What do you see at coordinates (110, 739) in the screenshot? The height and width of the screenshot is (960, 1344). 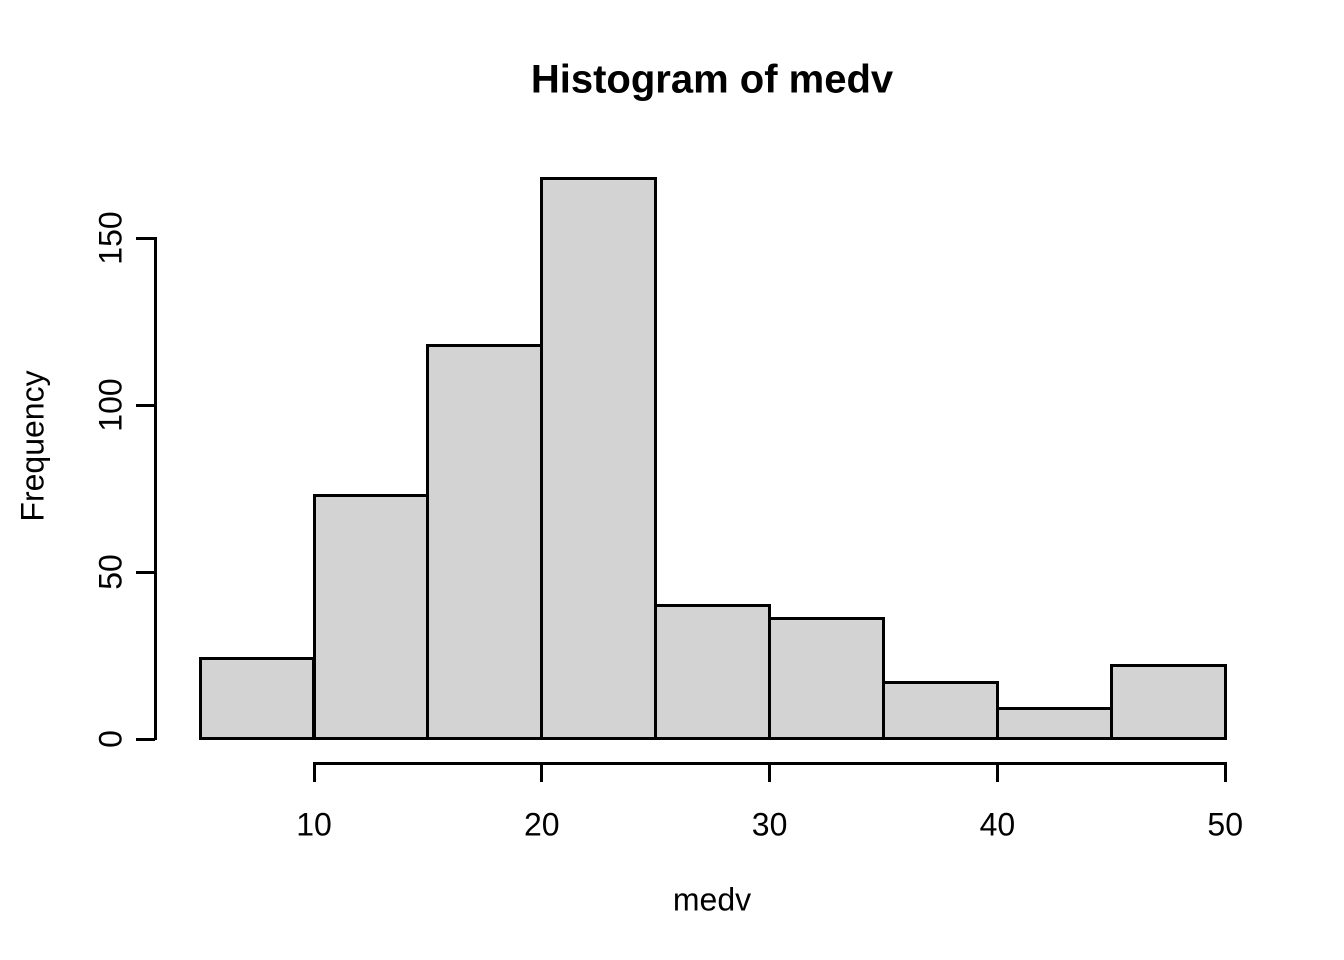 I see `y-tick-label: 0` at bounding box center [110, 739].